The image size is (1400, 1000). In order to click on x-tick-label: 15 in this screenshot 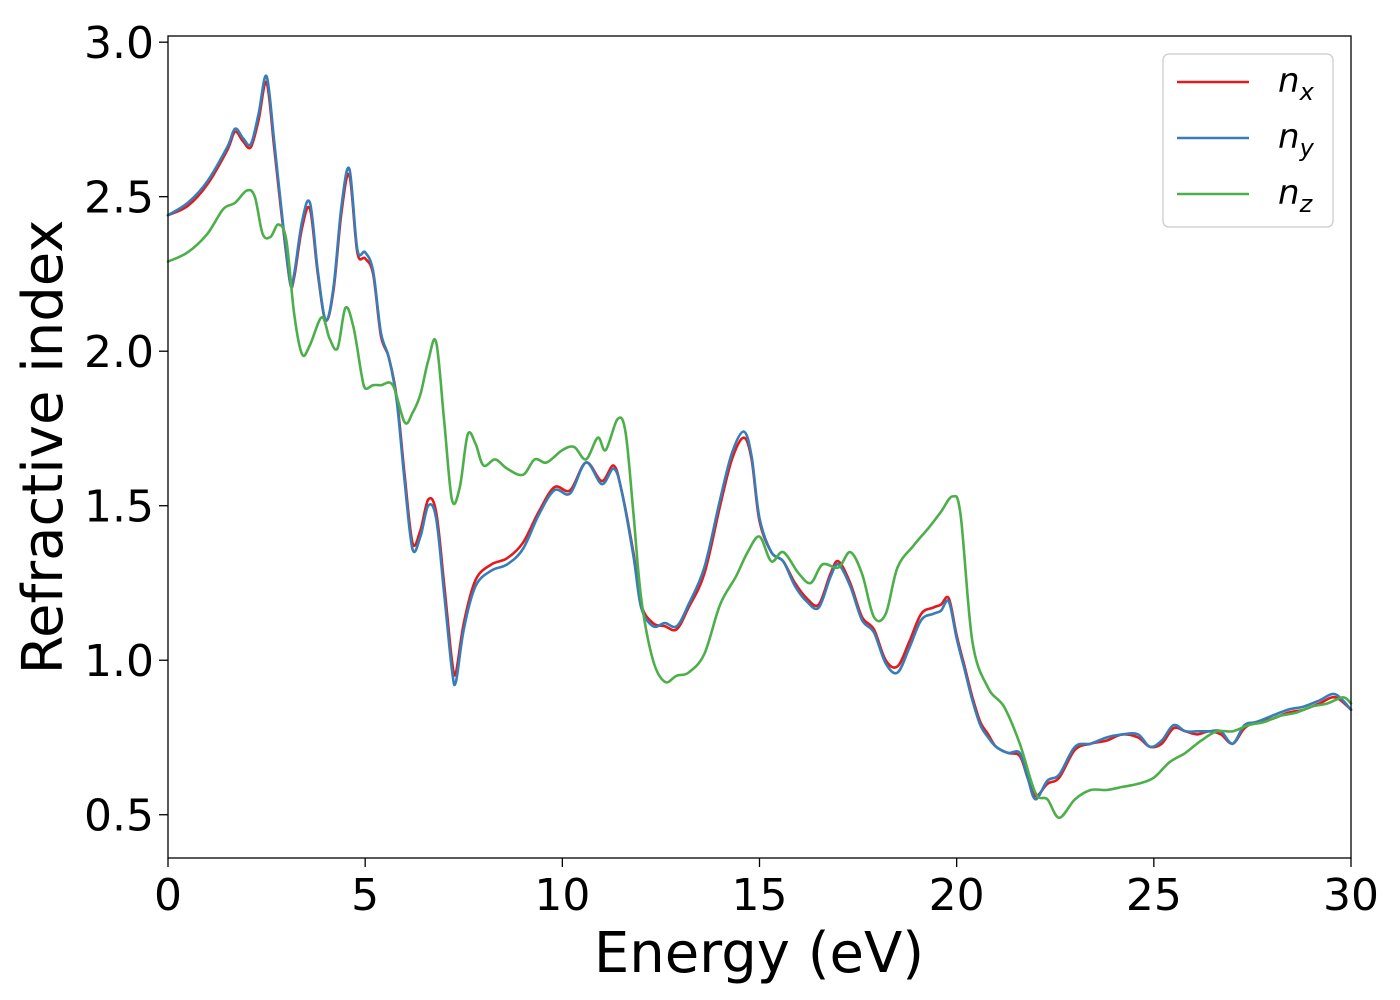, I will do `click(760, 895)`.